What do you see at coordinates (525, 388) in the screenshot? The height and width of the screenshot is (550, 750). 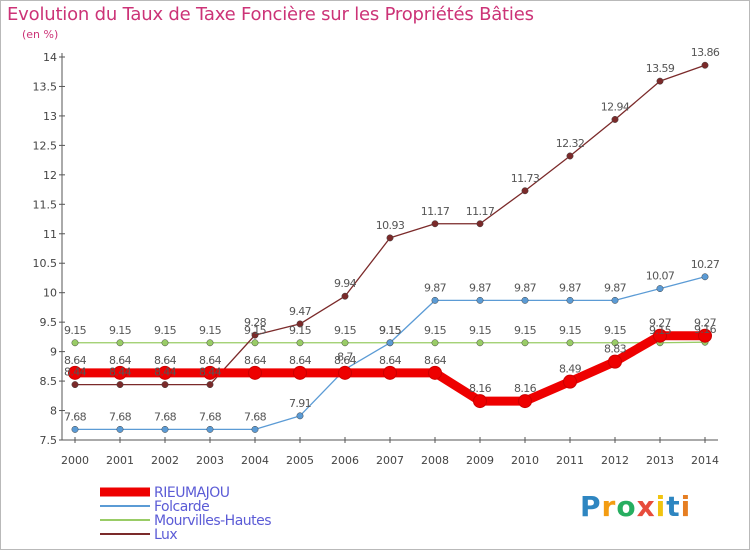 I see `data-label: 8.16` at bounding box center [525, 388].